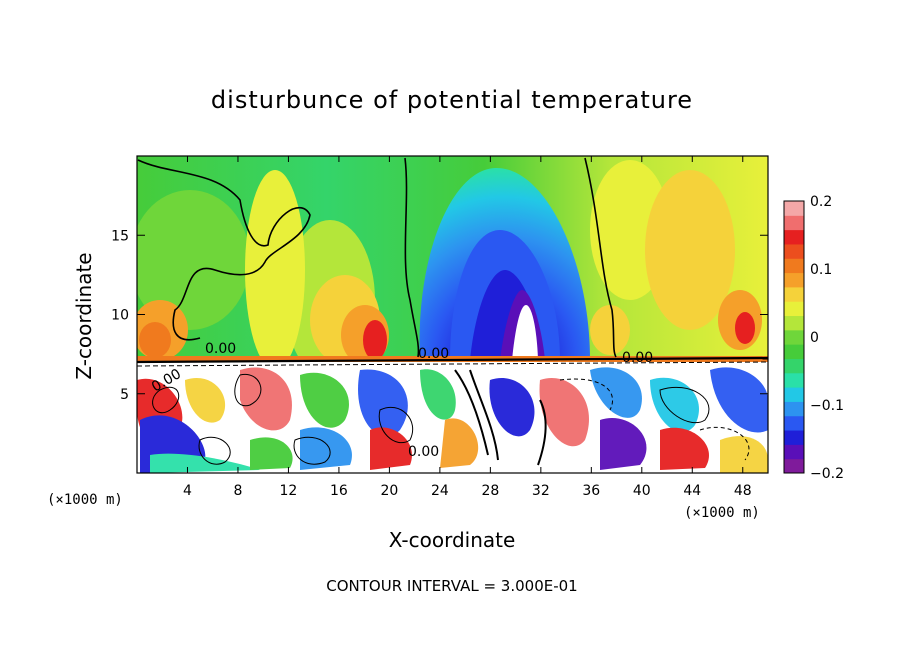  Describe the element at coordinates (401, 400) in the screenshot. I see `contour-labels: 0.00 0.00 0.00 0.00 0.00` at that location.